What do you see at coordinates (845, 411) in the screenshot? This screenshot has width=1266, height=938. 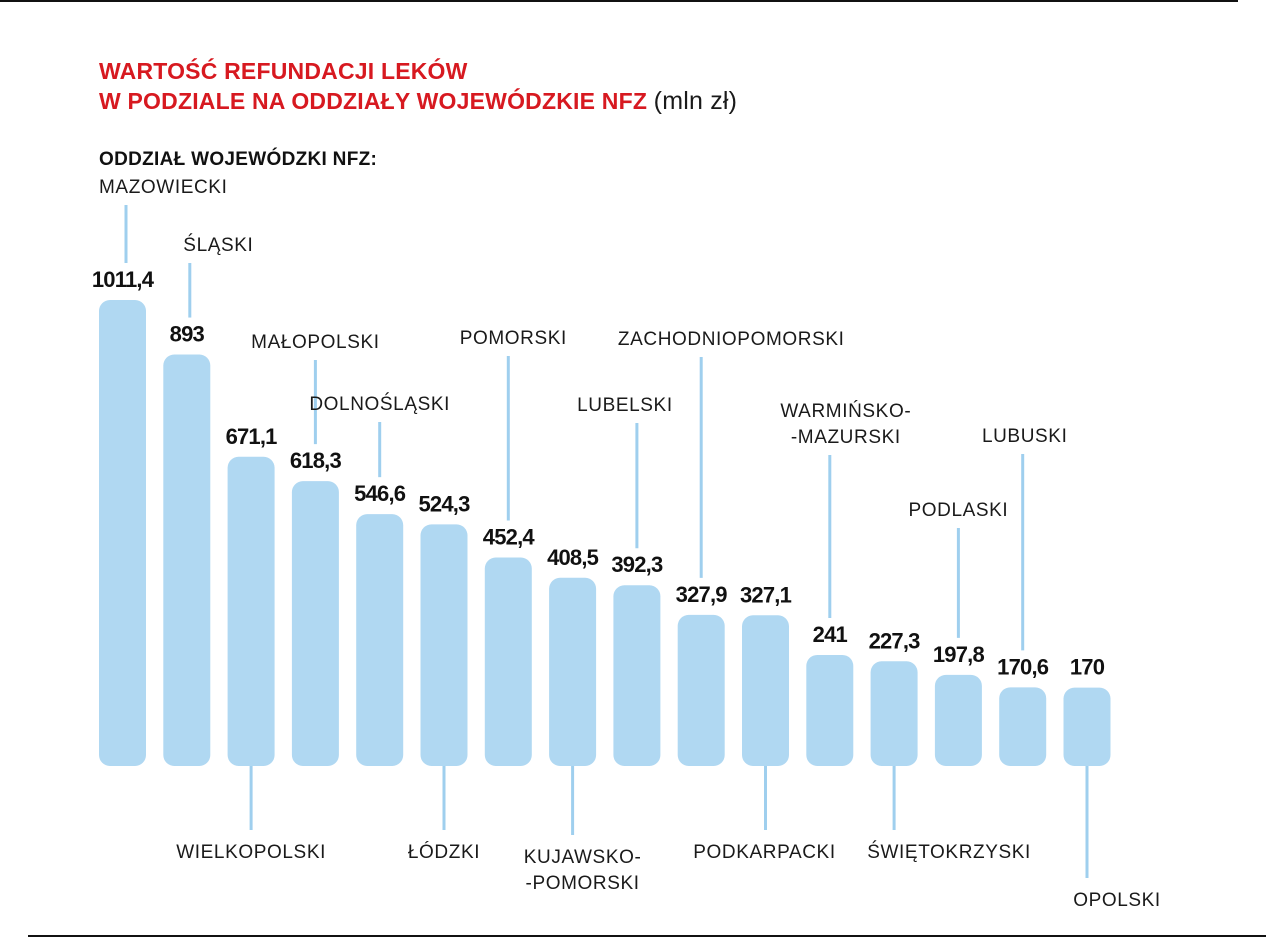 I see `category-label-12-line-1: WARMIŃSKO-` at bounding box center [845, 411].